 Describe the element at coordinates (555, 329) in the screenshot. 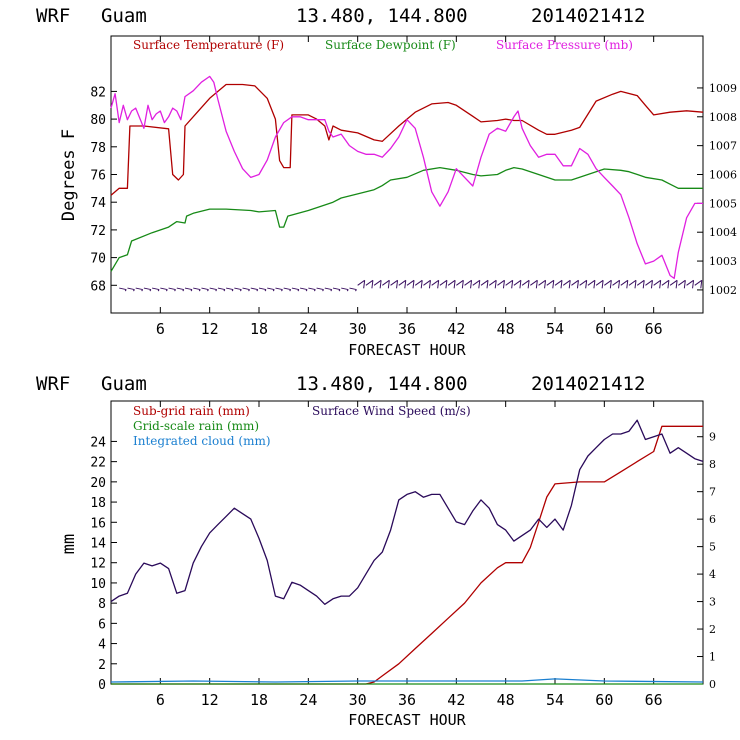

I see `top-x-tick-label: 54` at that location.